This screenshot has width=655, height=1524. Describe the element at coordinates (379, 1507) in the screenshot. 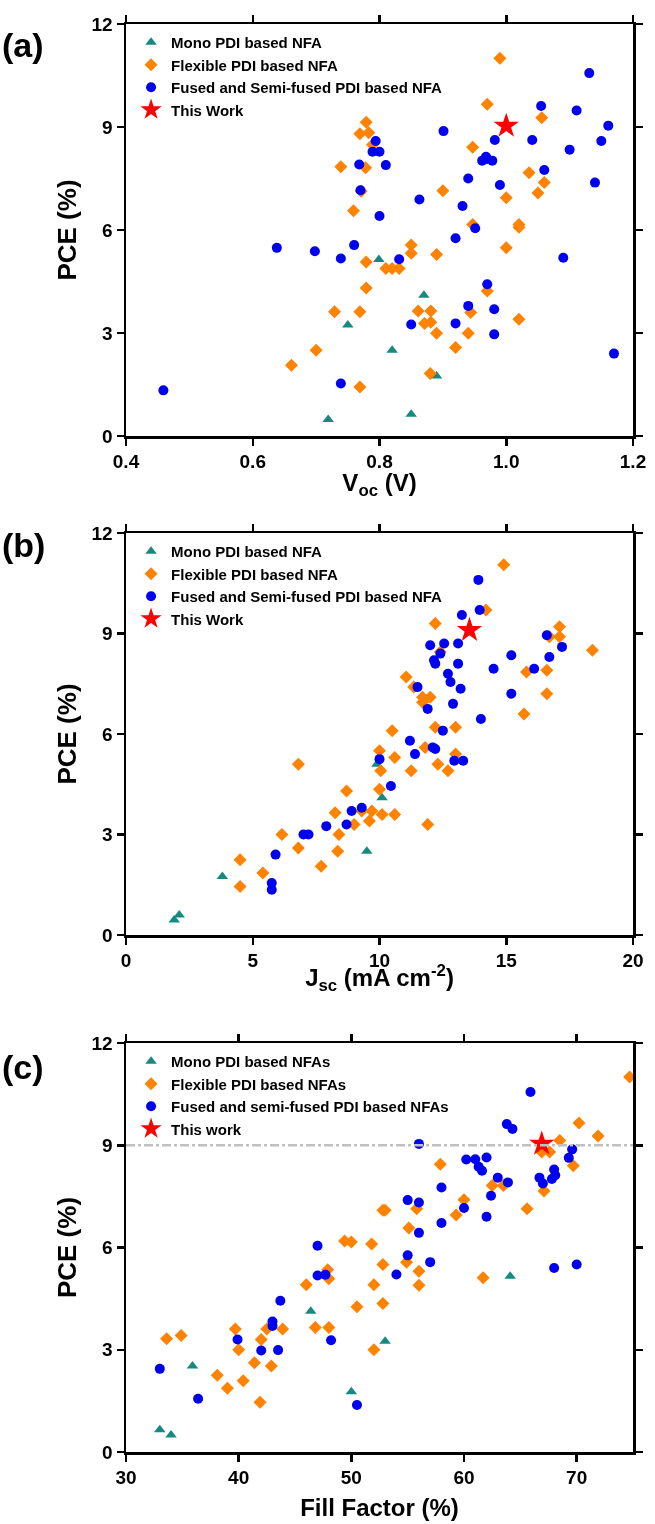

I see `x-axis-title: Fill Factor (%)` at that location.